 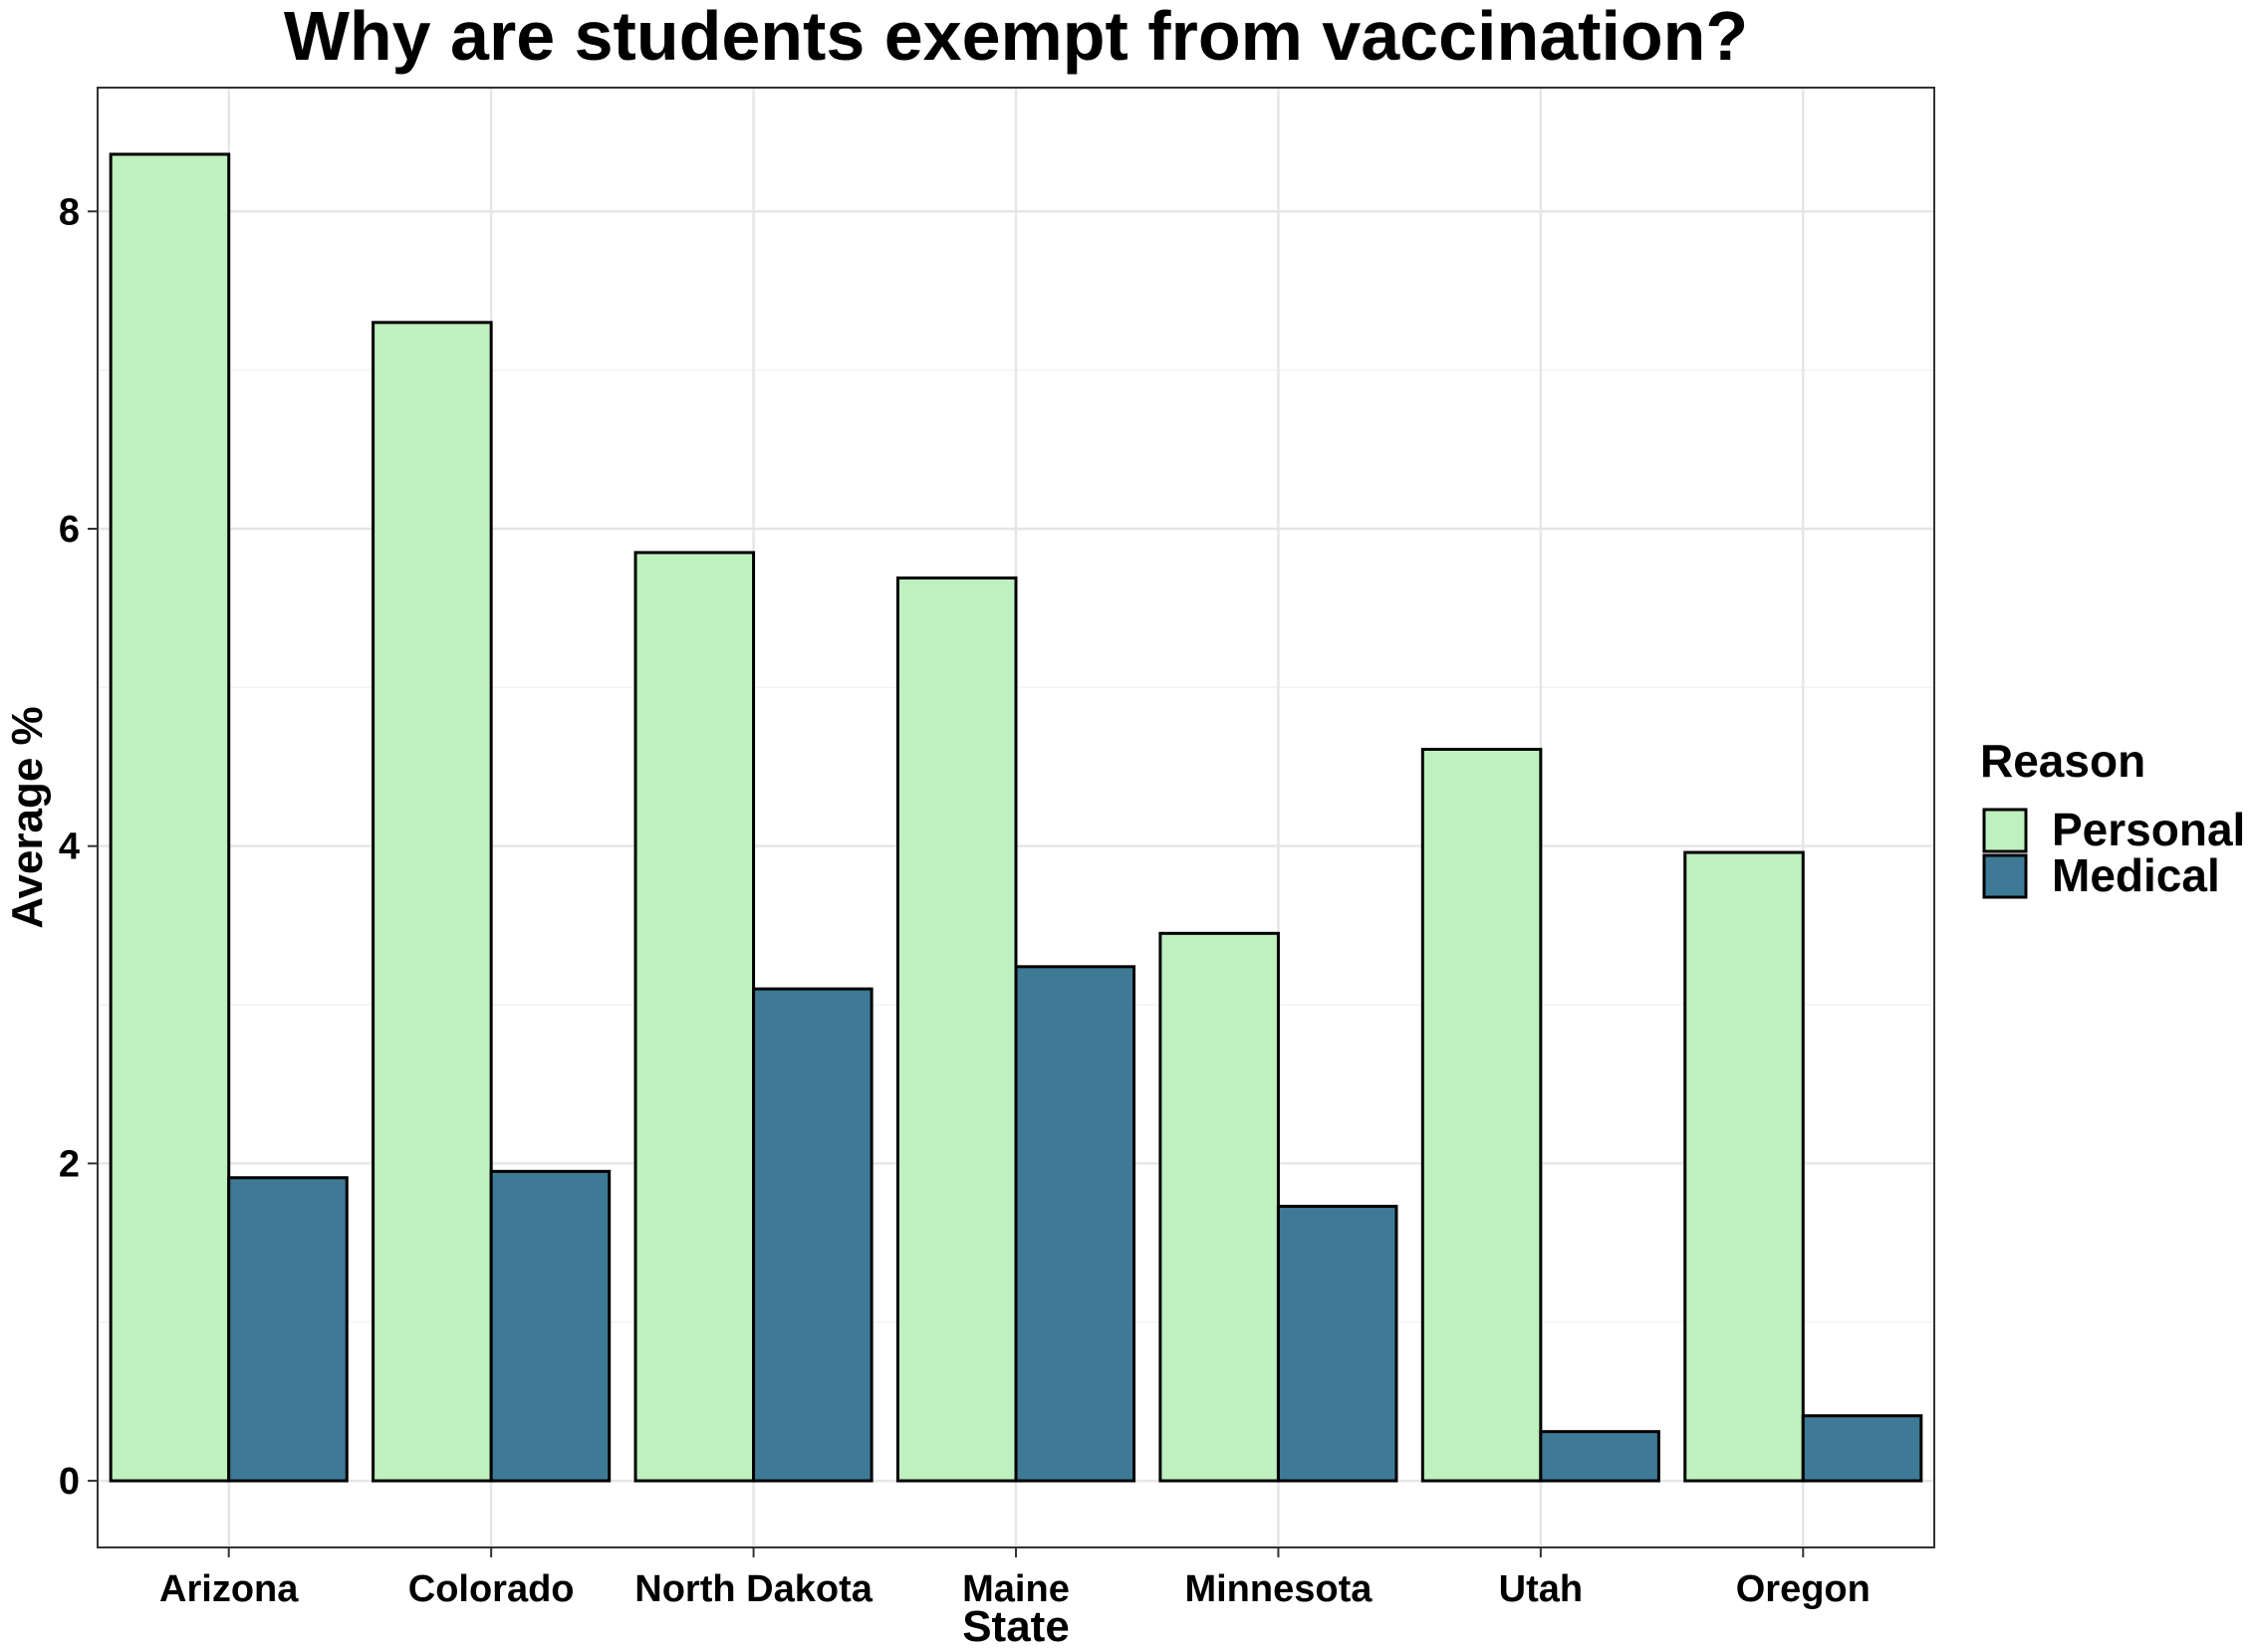 I want to click on y-axis: 0 2 4 6 8, so click(x=78, y=847).